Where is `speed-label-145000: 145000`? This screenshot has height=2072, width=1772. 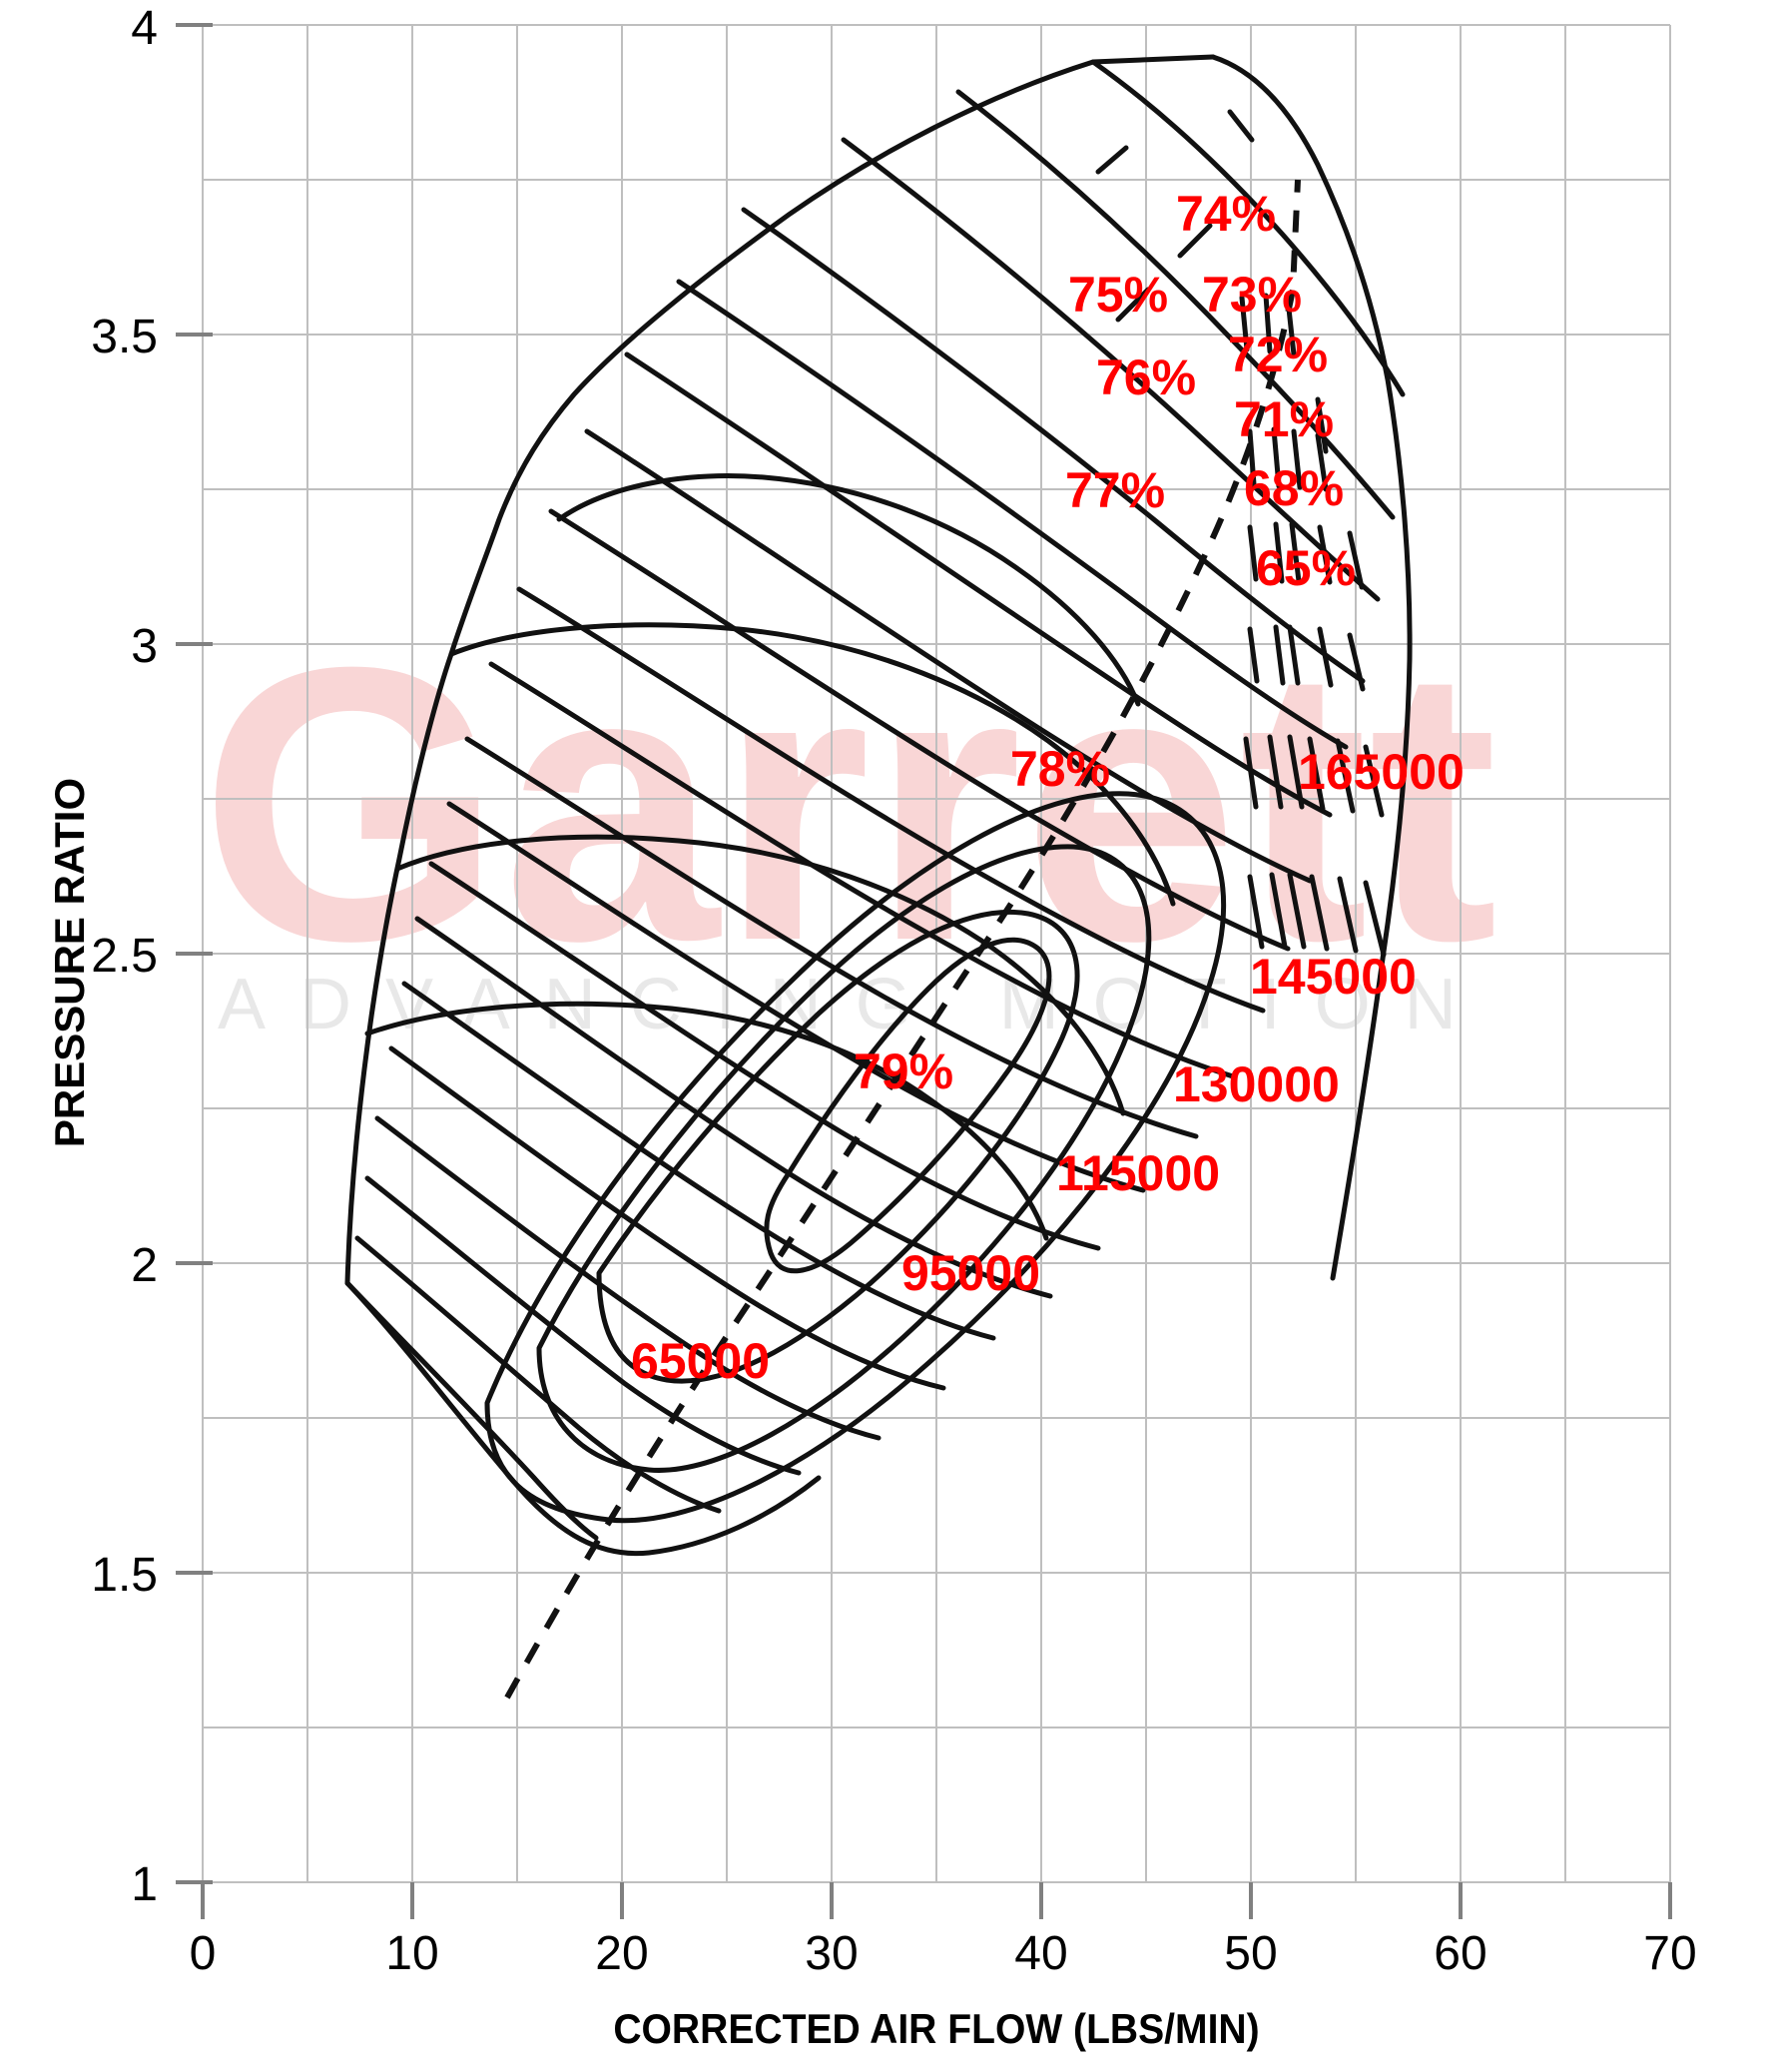 speed-label-145000: 145000 is located at coordinates (1333, 977).